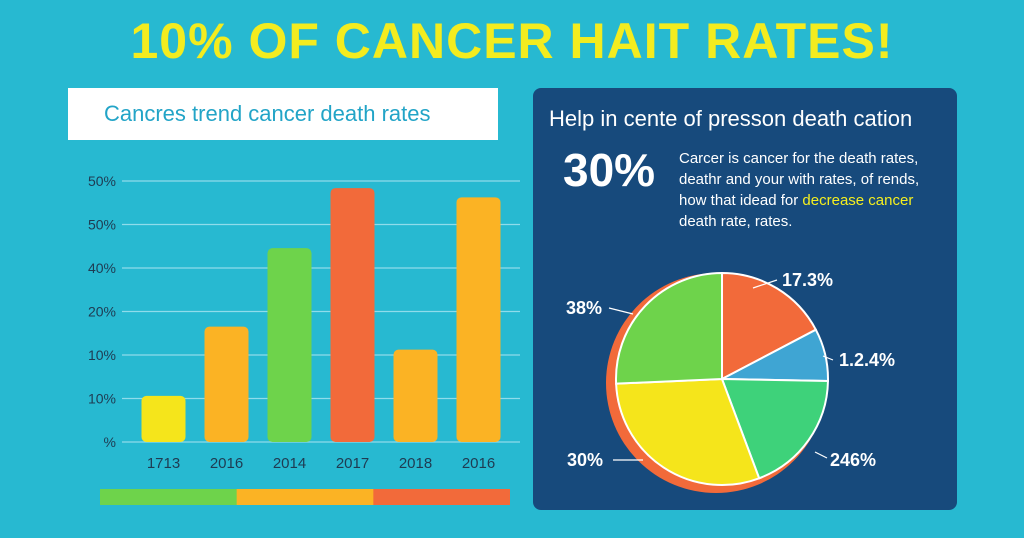  What do you see at coordinates (736, 221) in the screenshot?
I see `panel-text-end: death rate, rates.` at bounding box center [736, 221].